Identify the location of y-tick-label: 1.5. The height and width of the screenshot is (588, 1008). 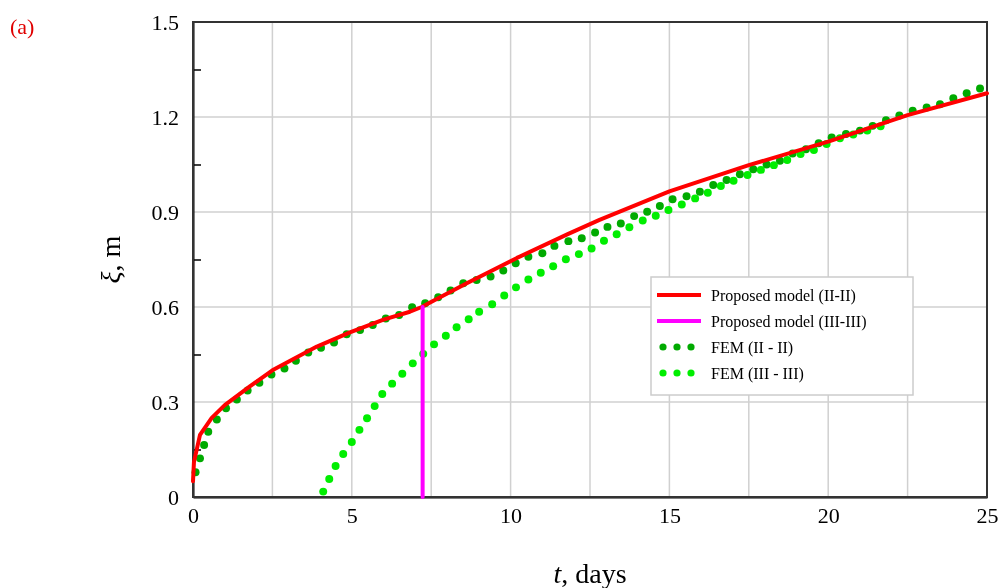
(165, 22).